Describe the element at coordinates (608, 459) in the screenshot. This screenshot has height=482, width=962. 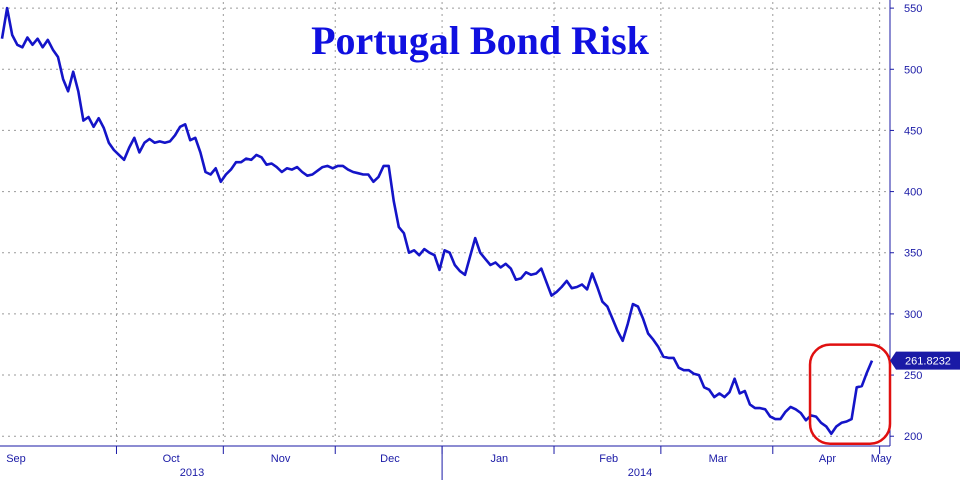
I see `x-tick-label: Feb` at that location.